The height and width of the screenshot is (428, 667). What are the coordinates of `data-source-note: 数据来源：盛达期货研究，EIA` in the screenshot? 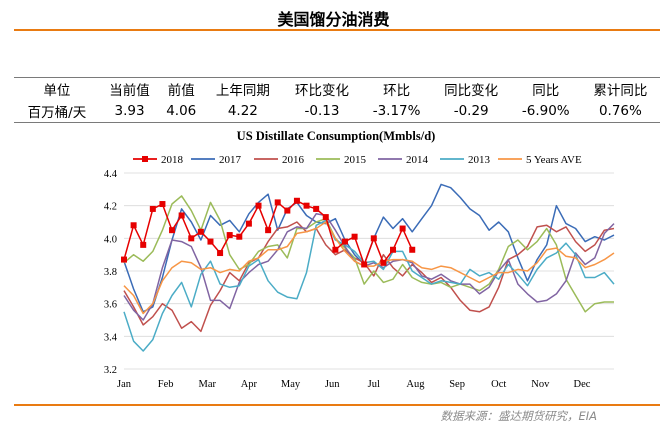 It's located at (518, 416).